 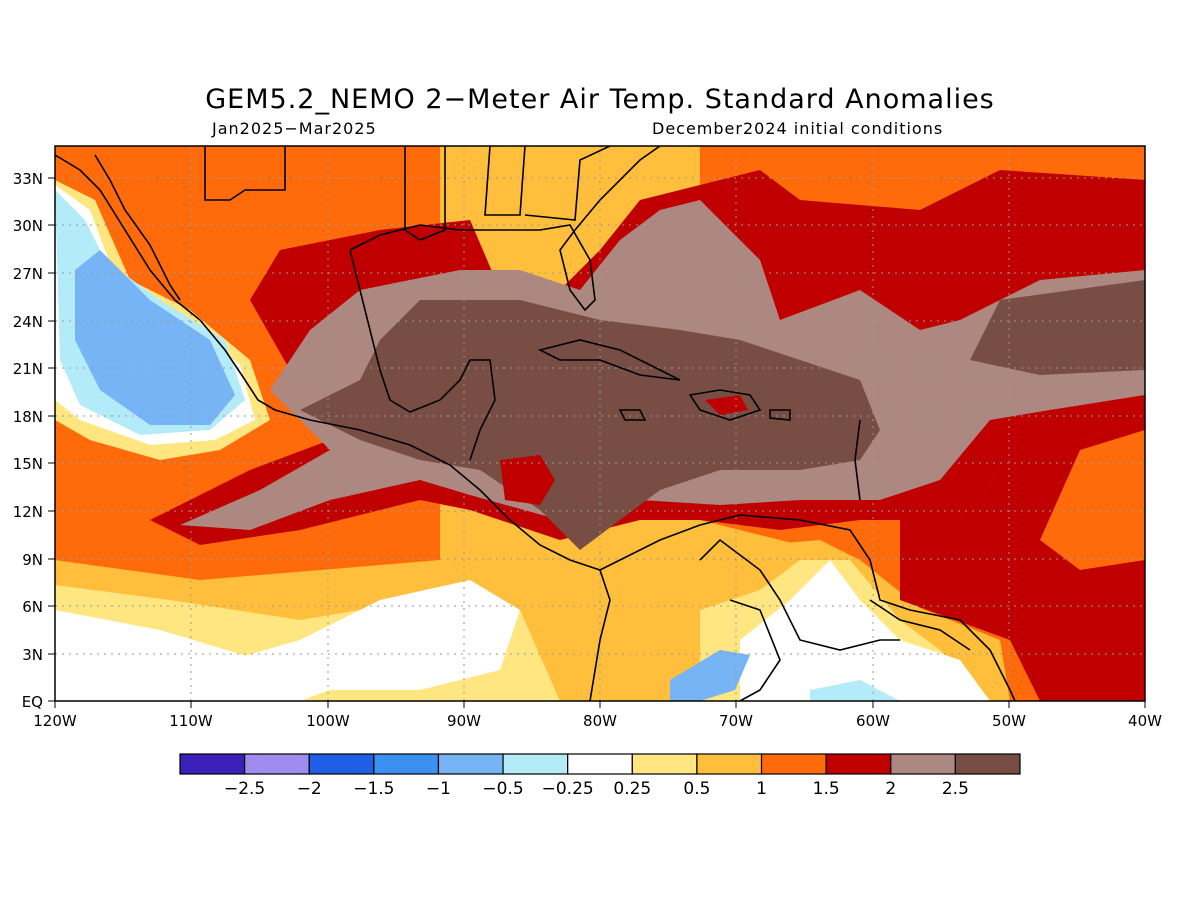 I want to click on lon-label: 50W, so click(x=1009, y=721).